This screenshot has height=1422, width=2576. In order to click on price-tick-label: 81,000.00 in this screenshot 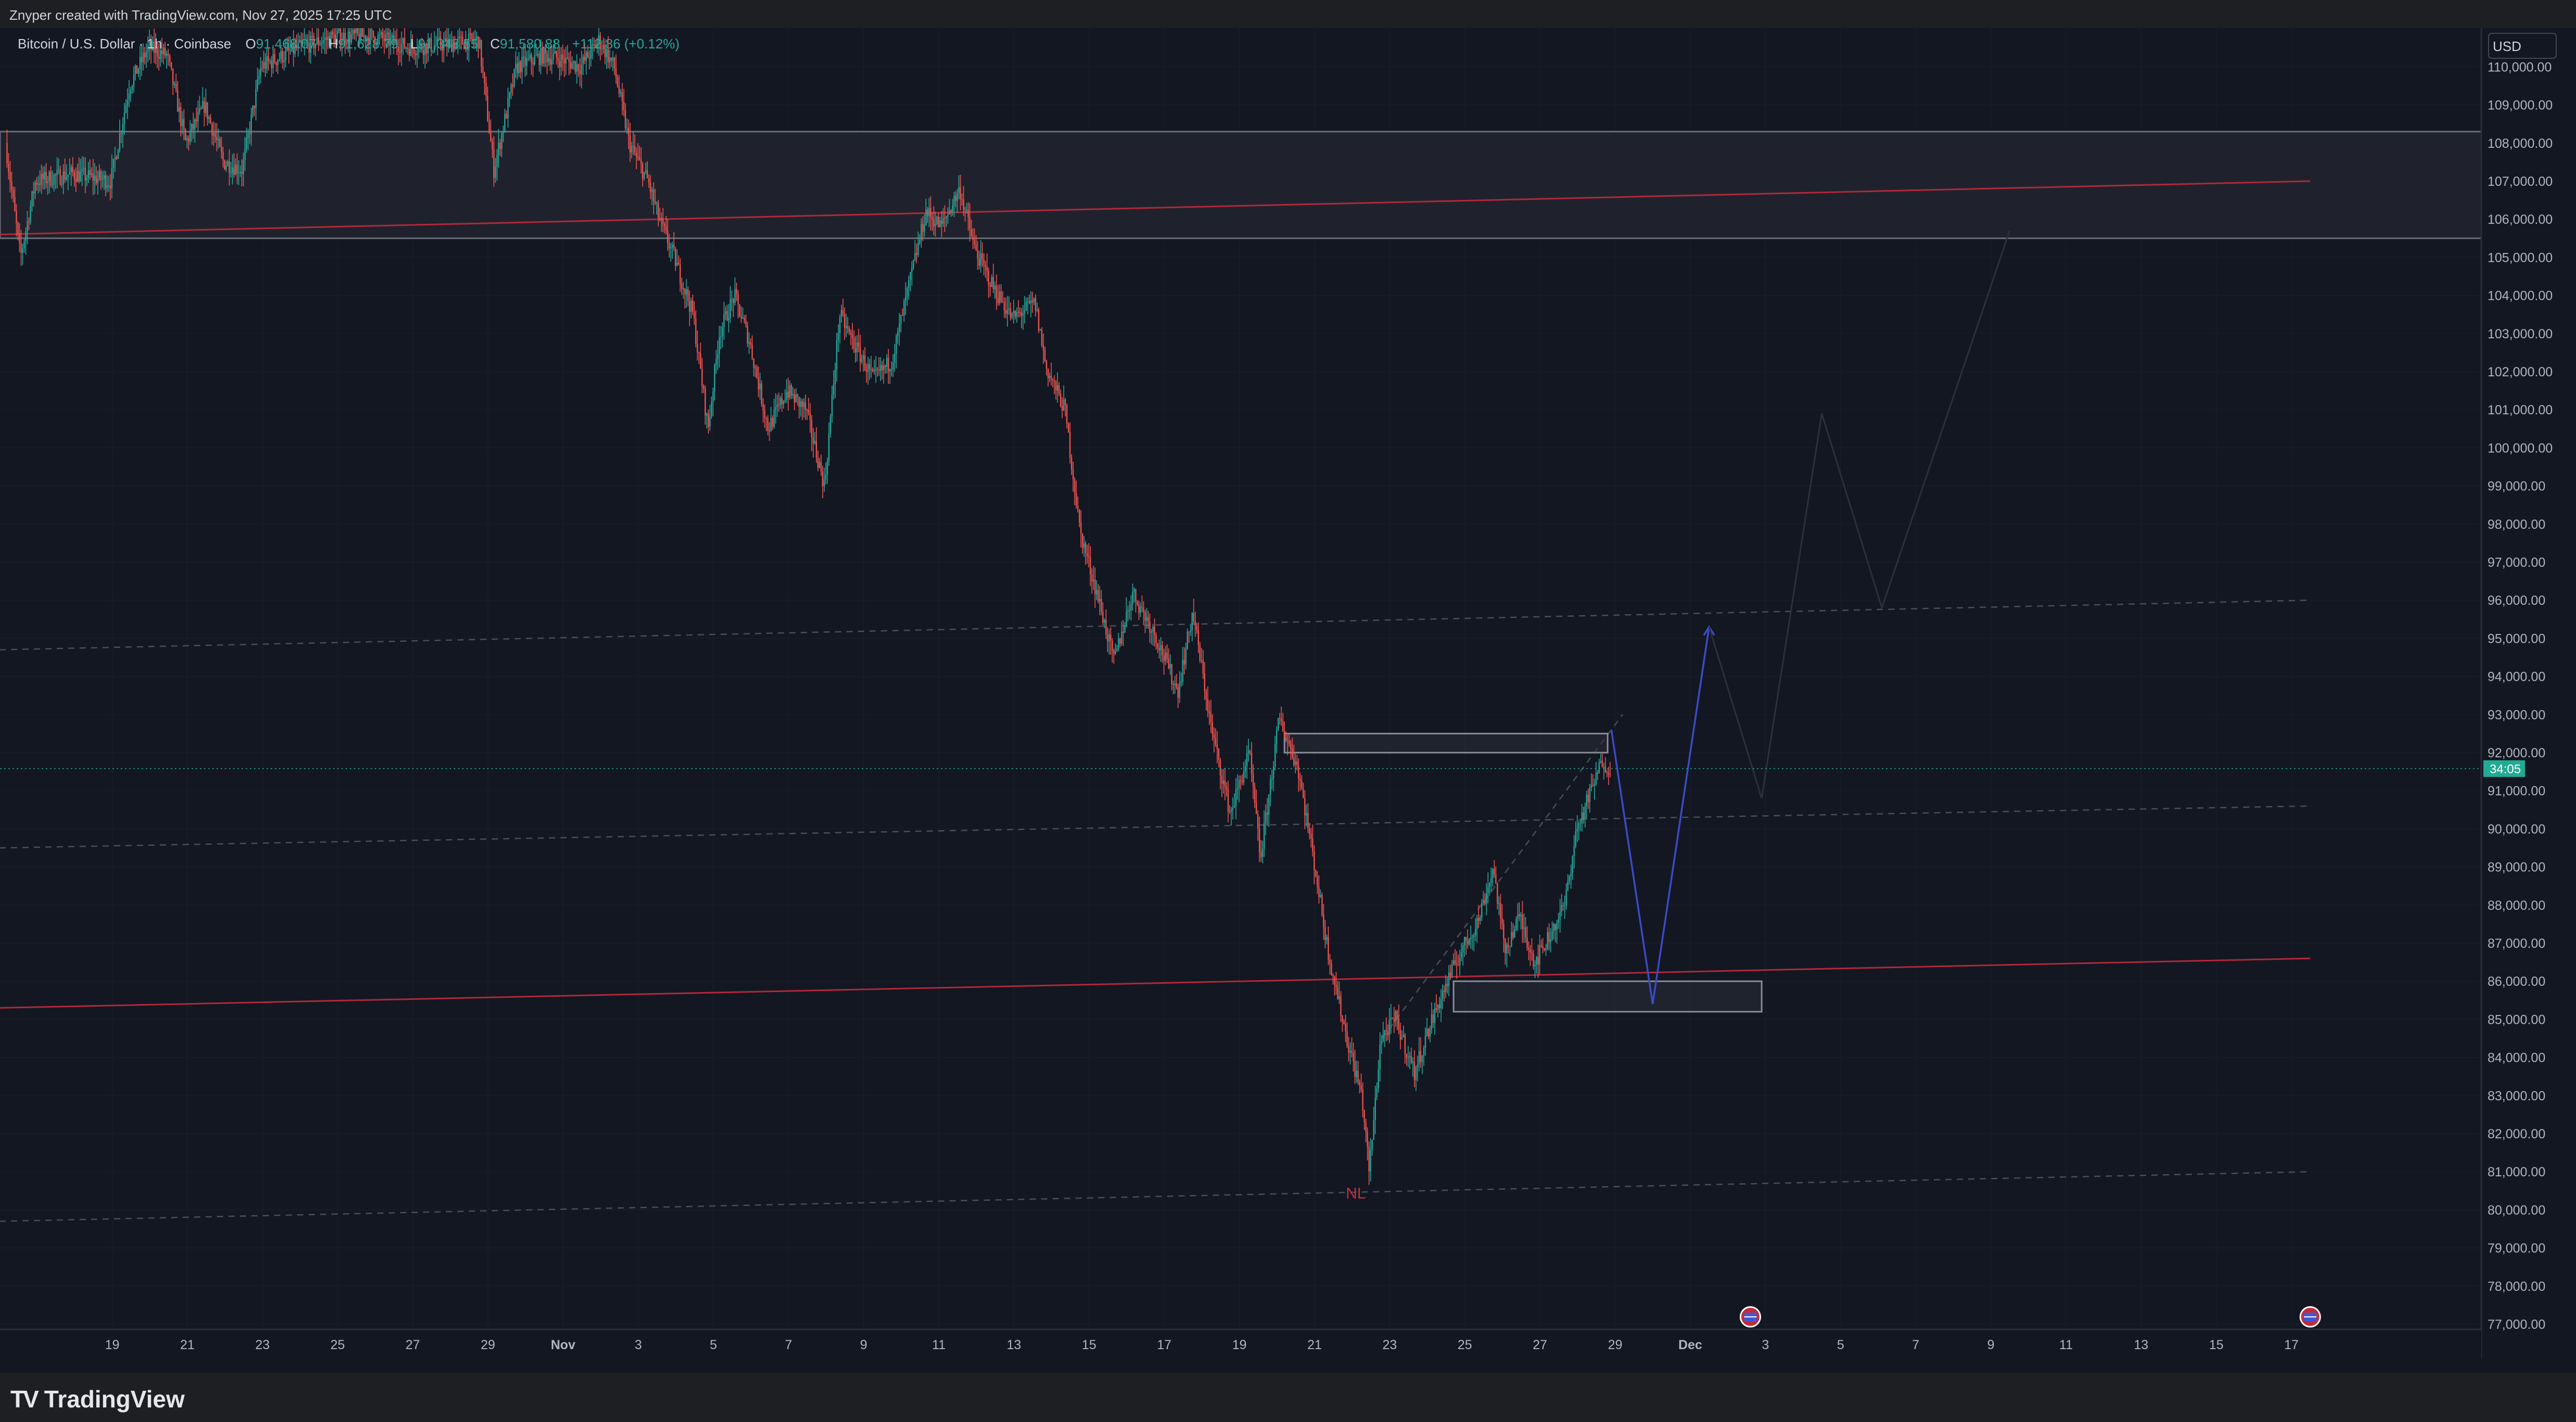, I will do `click(2516, 1172)`.